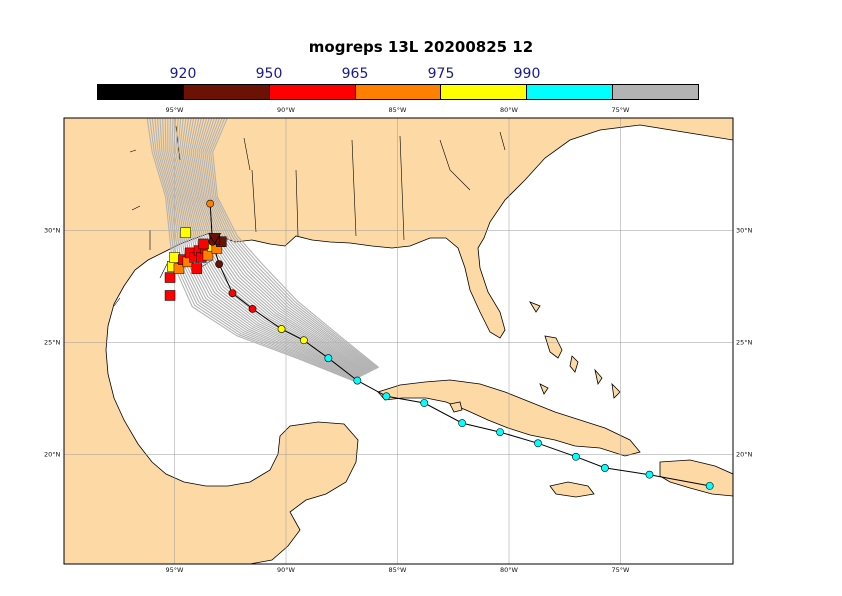 This screenshot has width=842, height=596. I want to click on colorbar-label-990: 990, so click(527, 74).